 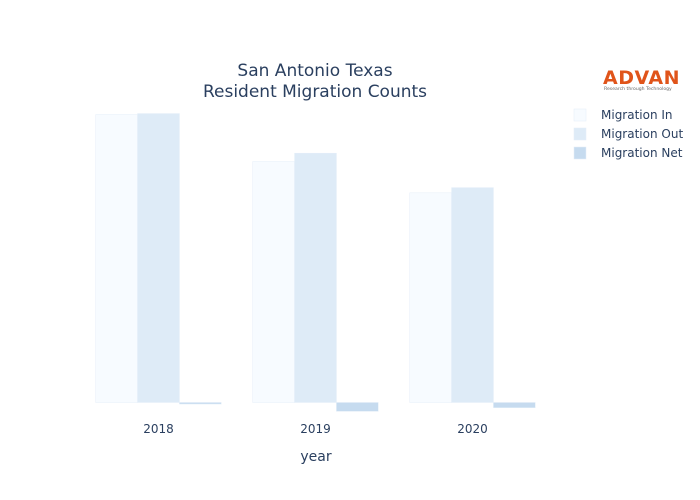 What do you see at coordinates (273, 282) in the screenshot?
I see `bar-migration-in-2019` at bounding box center [273, 282].